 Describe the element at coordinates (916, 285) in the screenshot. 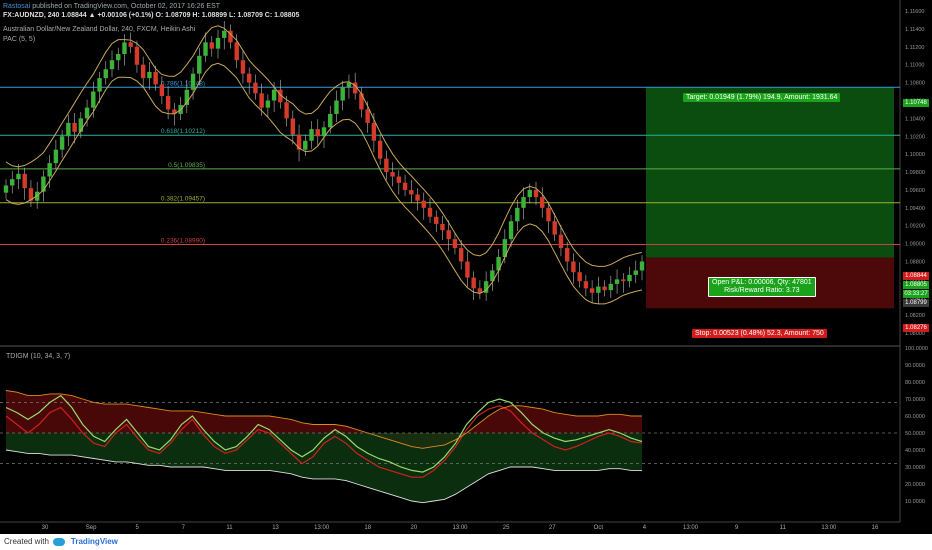

I see `price-label-current: 1.08805` at that location.